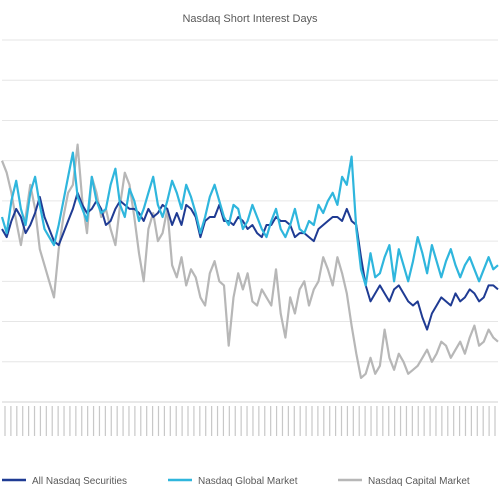  Describe the element at coordinates (250, 421) in the screenshot. I see `x-axis-tick-labels` at that location.